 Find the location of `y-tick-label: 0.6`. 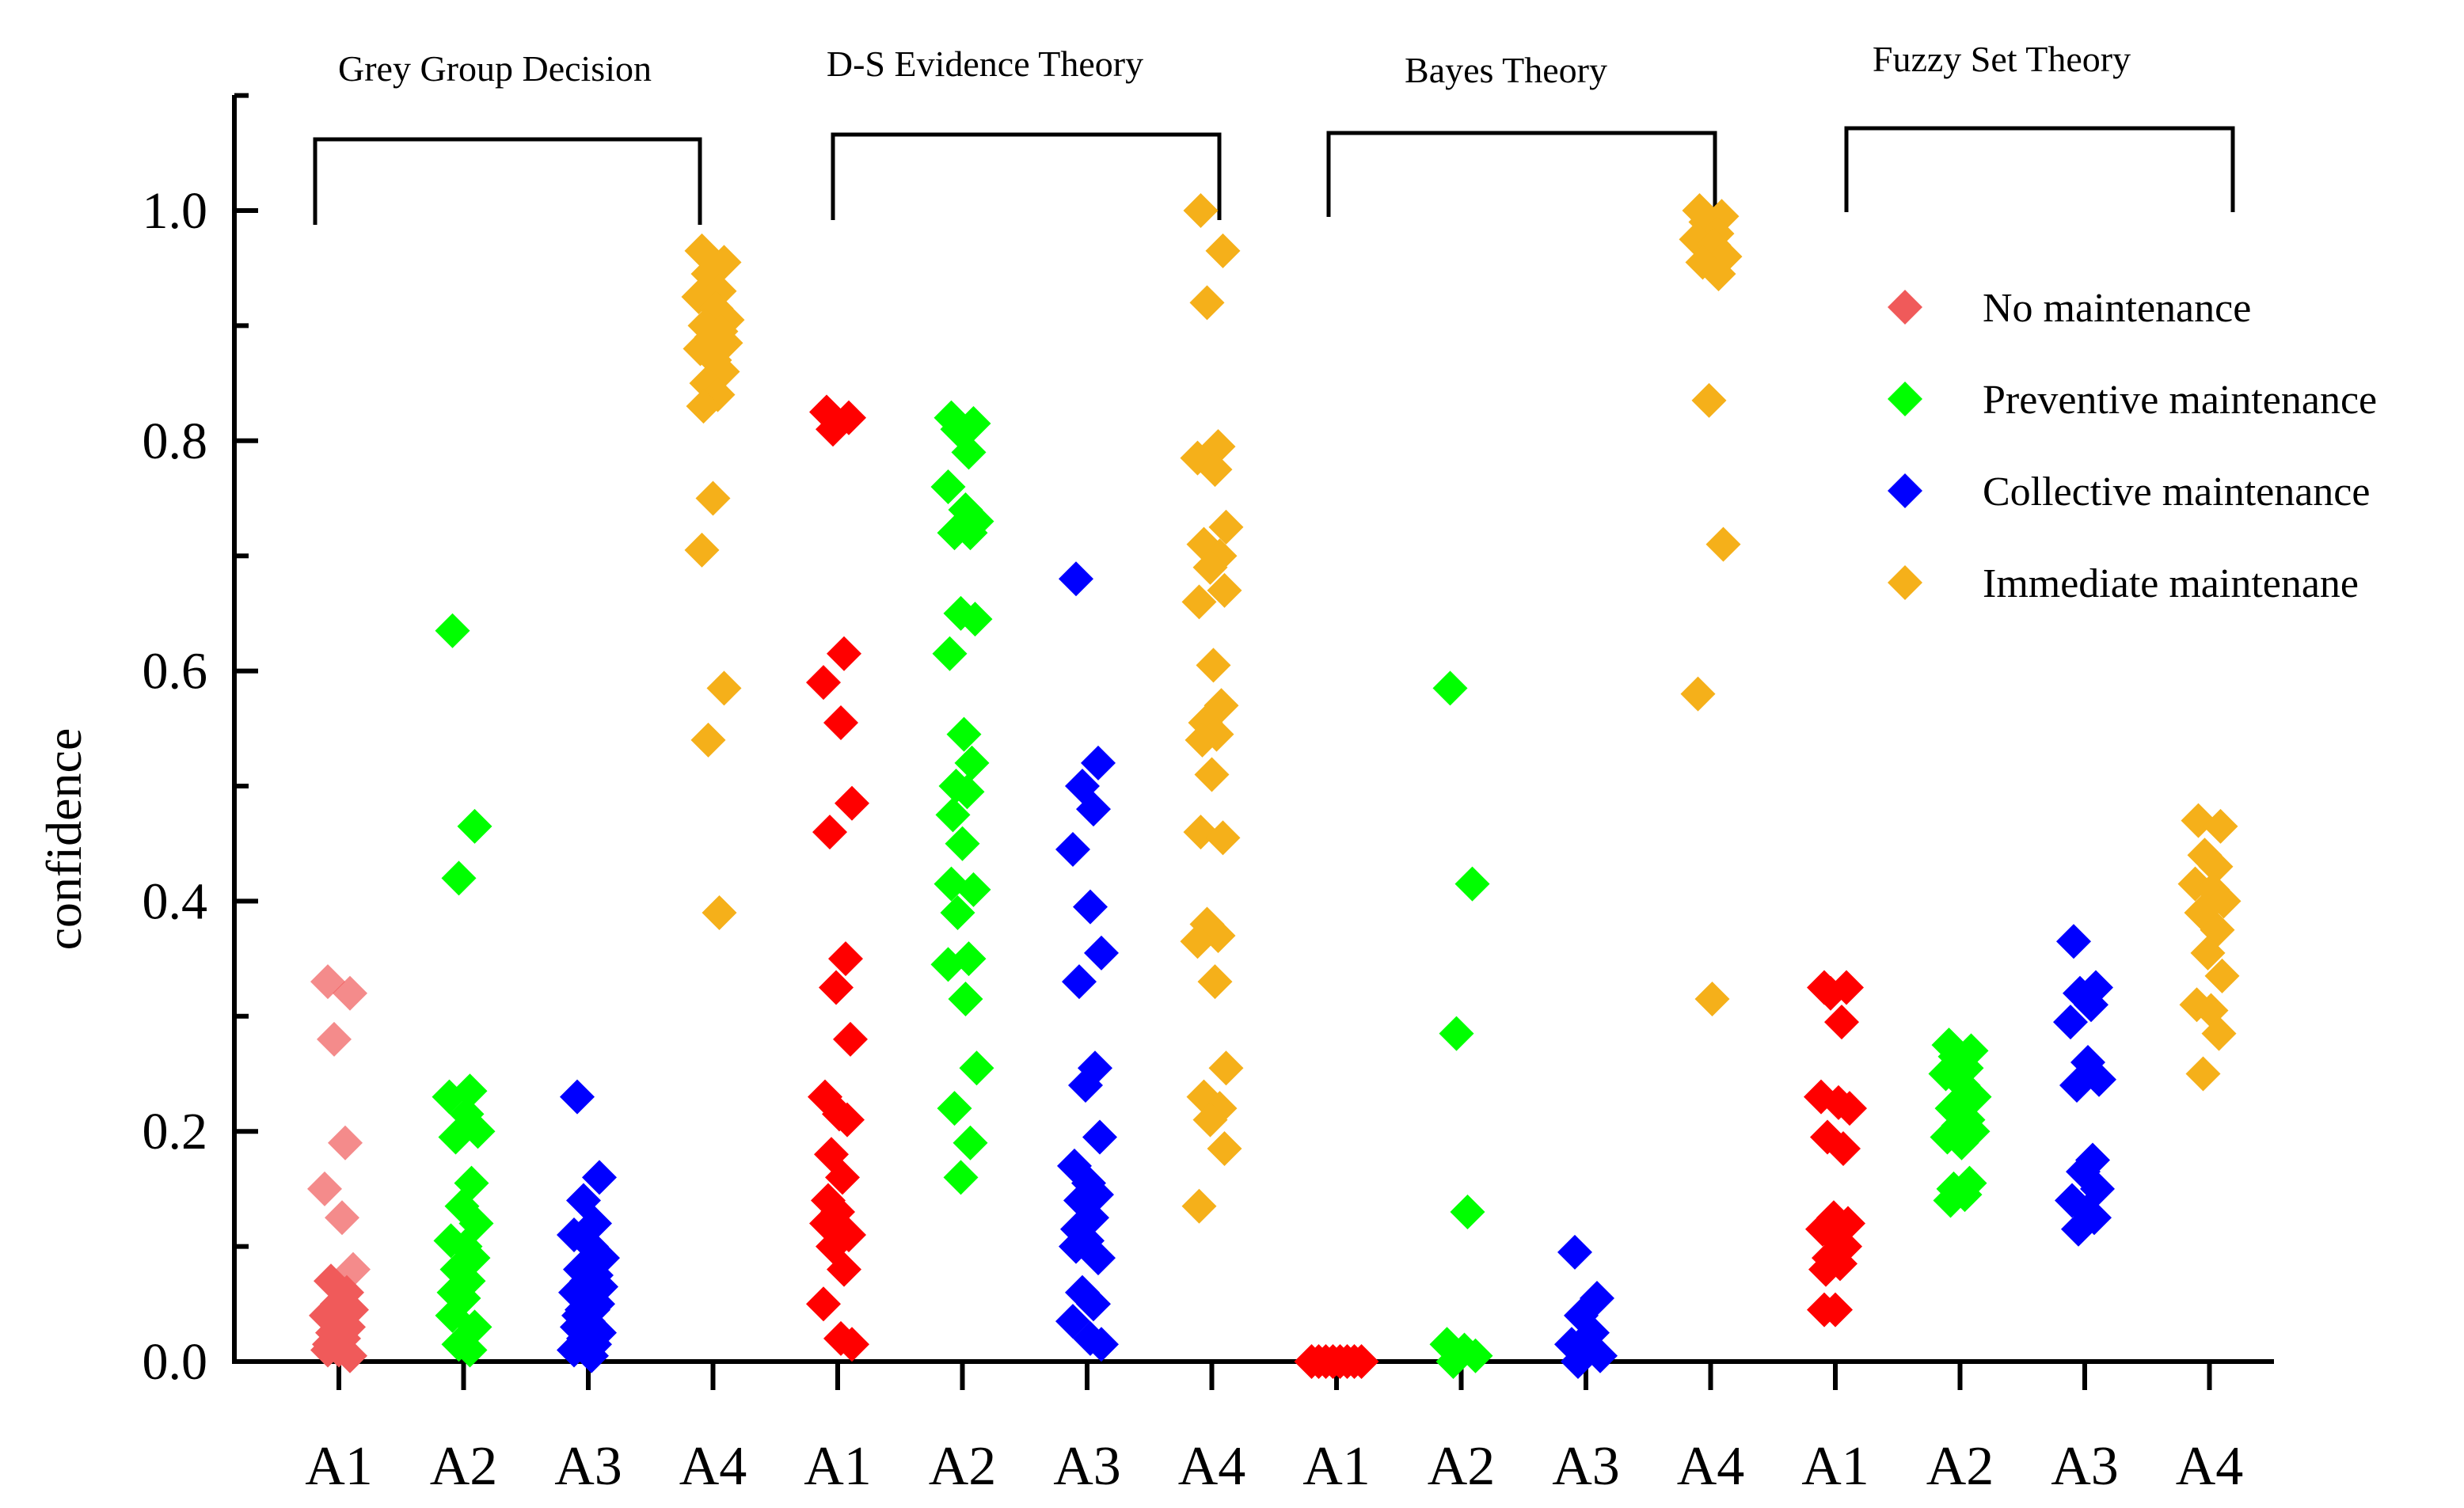

y-tick-label: 0.6 is located at coordinates (175, 672).